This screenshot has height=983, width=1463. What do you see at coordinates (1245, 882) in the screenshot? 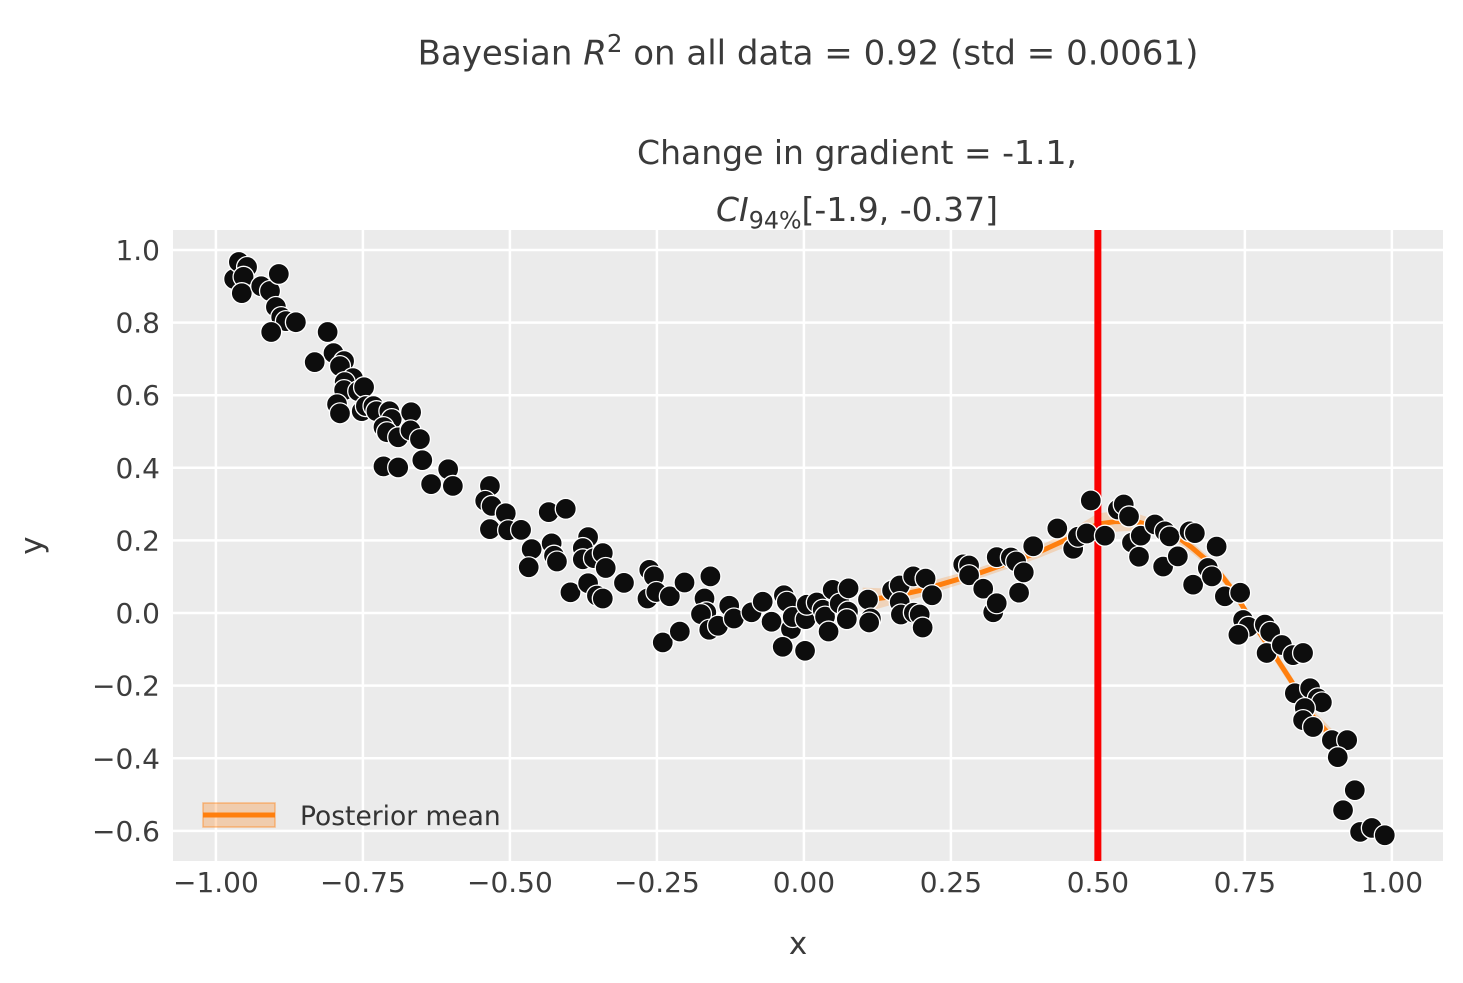
I see `x-tick-label: 0.75` at bounding box center [1245, 882].